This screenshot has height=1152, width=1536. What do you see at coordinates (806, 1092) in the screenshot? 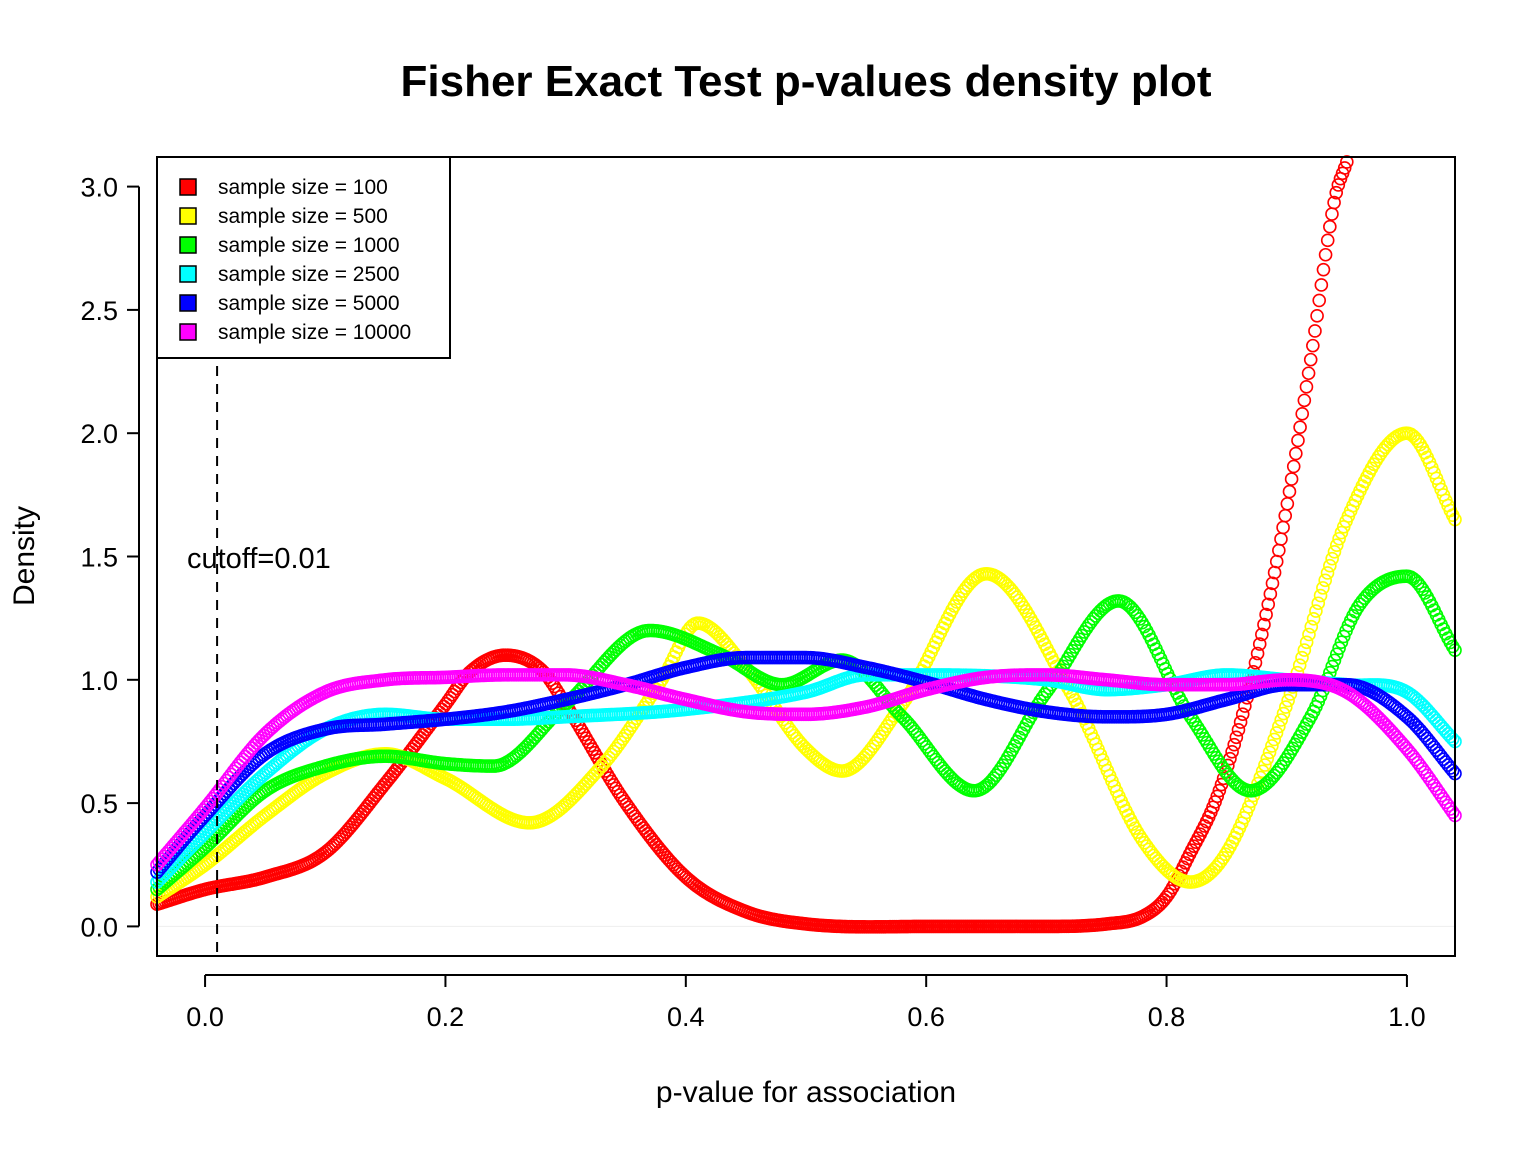
I see `x-axis-label: p-value for association` at bounding box center [806, 1092].